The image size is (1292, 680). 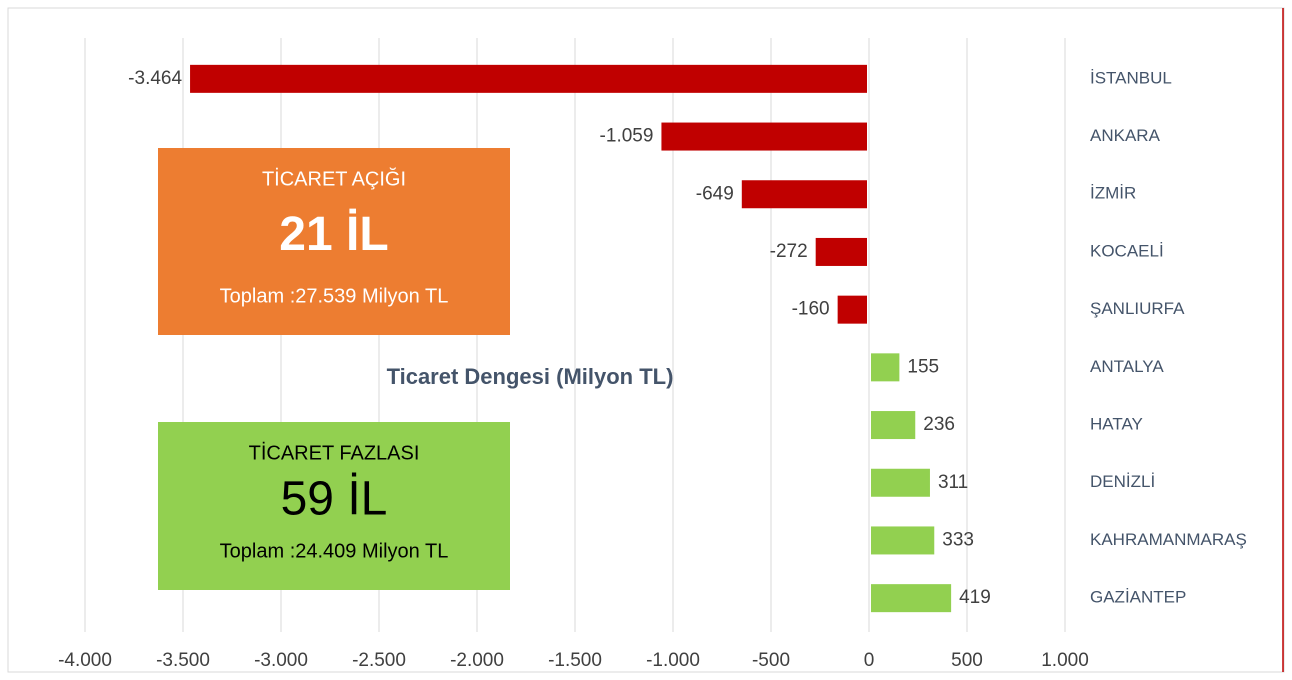 I want to click on category-label: ANTALYA, so click(x=1127, y=366).